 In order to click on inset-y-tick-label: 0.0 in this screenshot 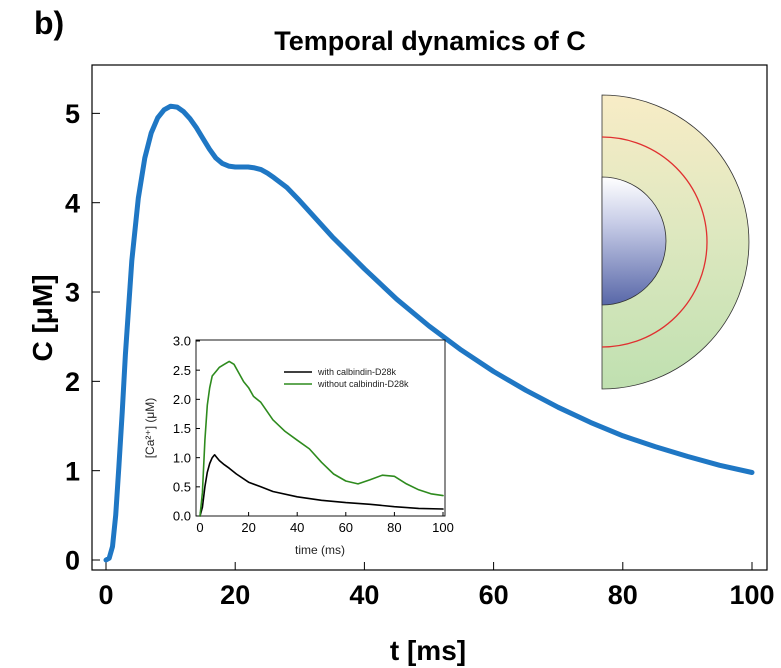, I will do `click(182, 516)`.